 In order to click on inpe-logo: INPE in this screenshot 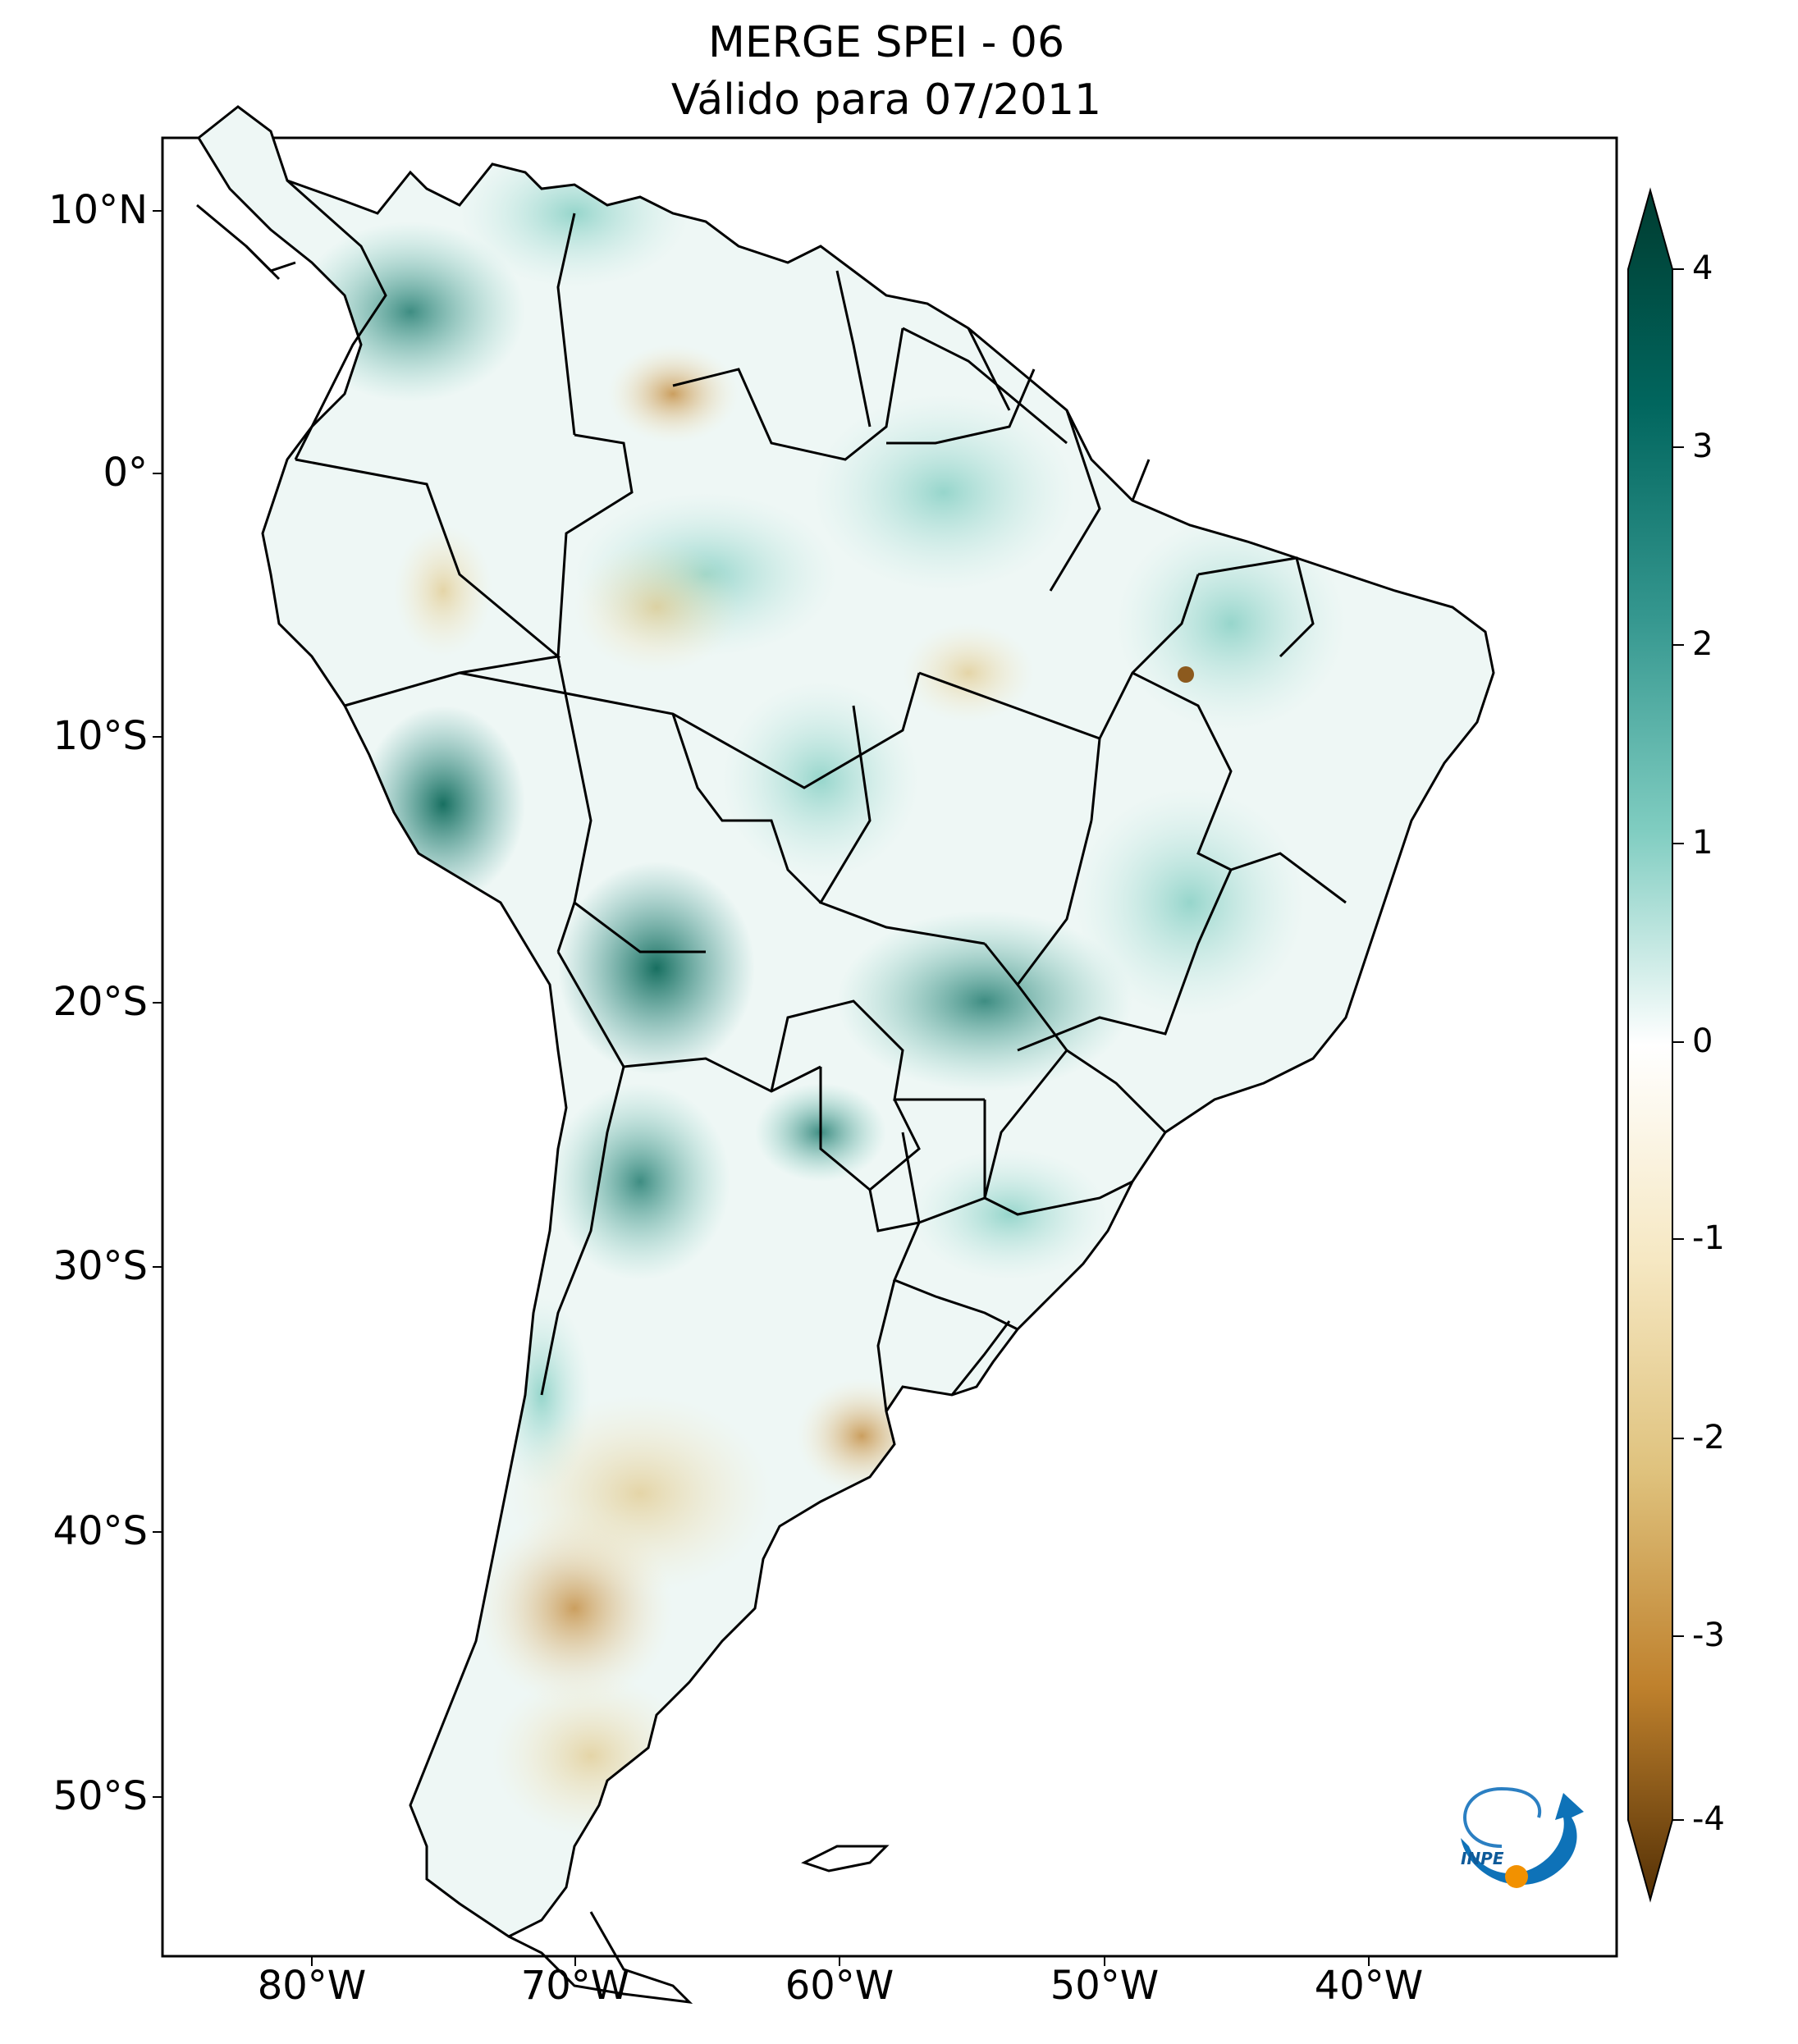, I will do `click(1522, 1837)`.